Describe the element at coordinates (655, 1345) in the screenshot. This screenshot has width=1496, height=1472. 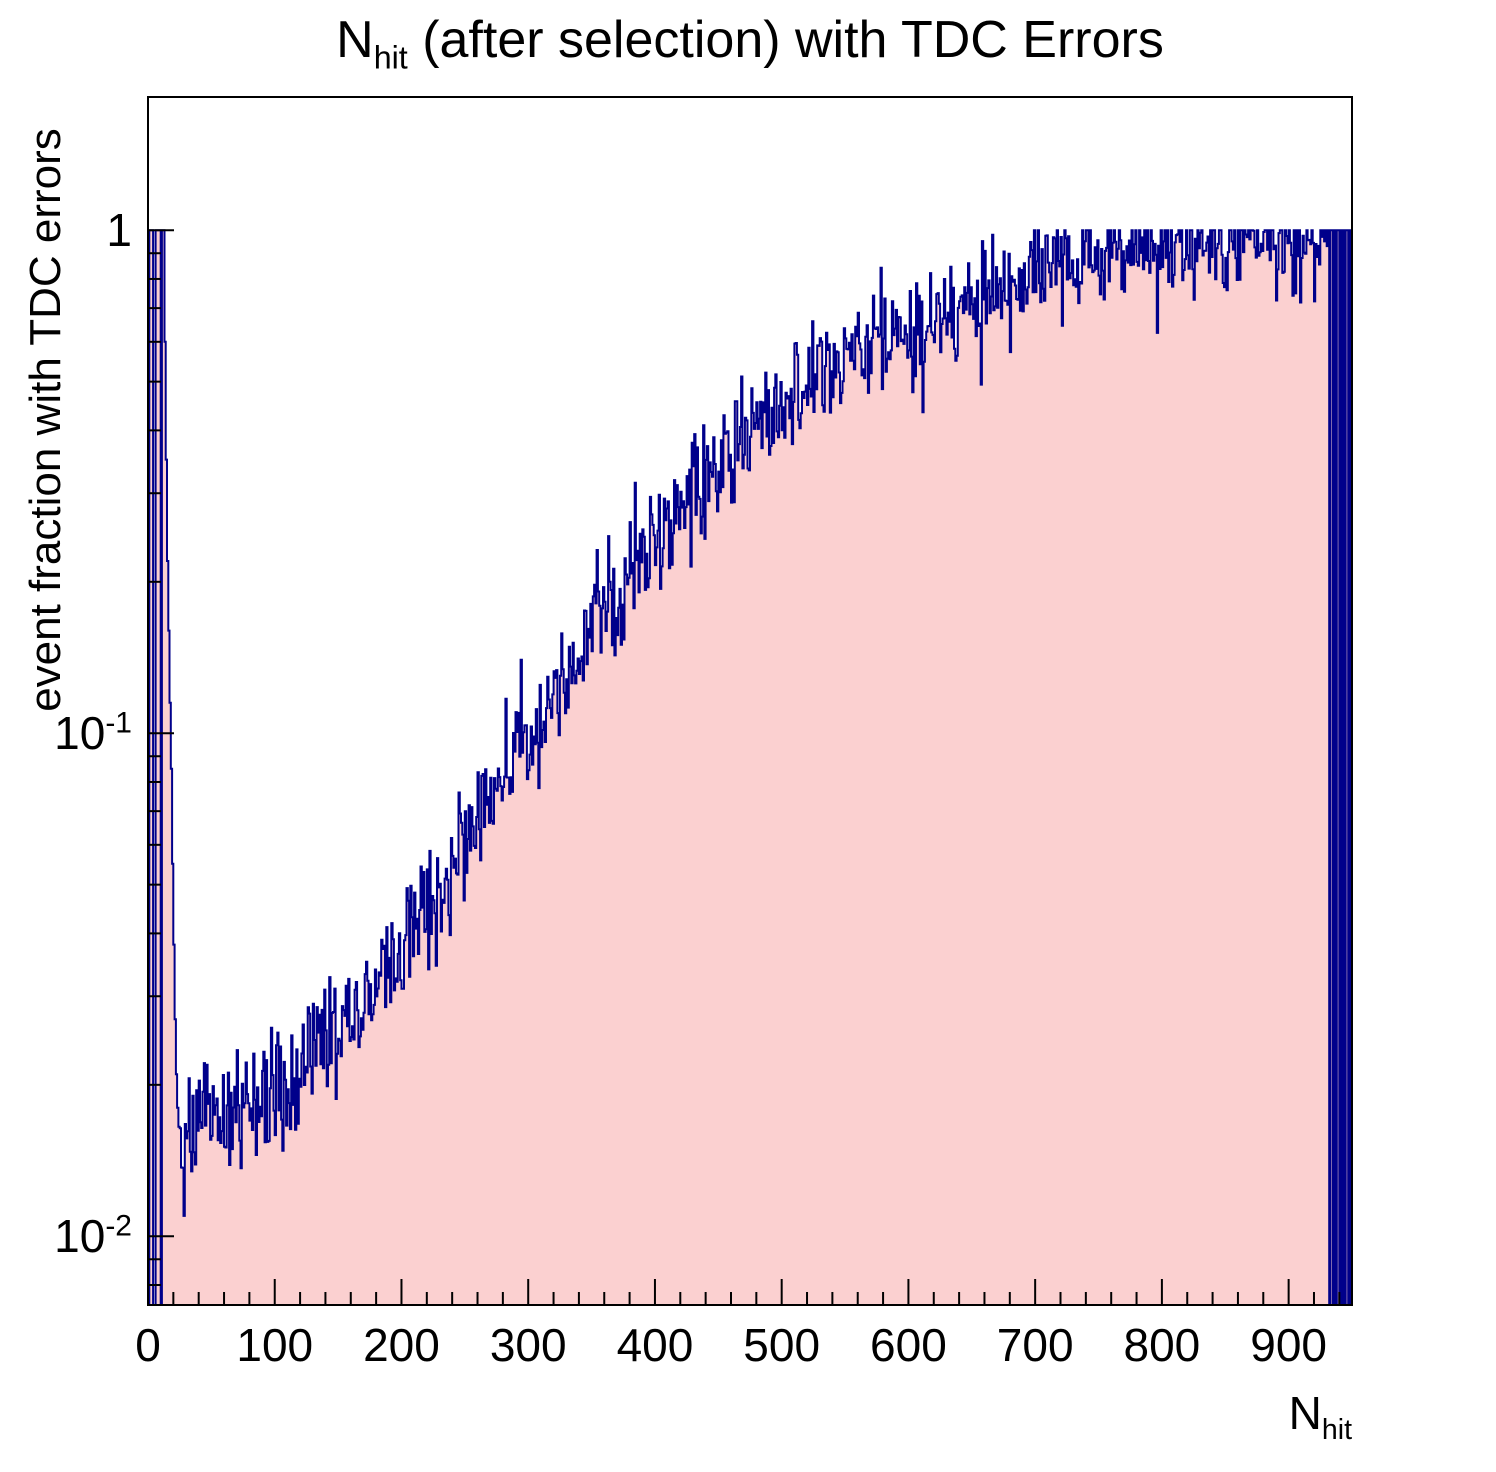
I see `x-tick-label: 400` at that location.